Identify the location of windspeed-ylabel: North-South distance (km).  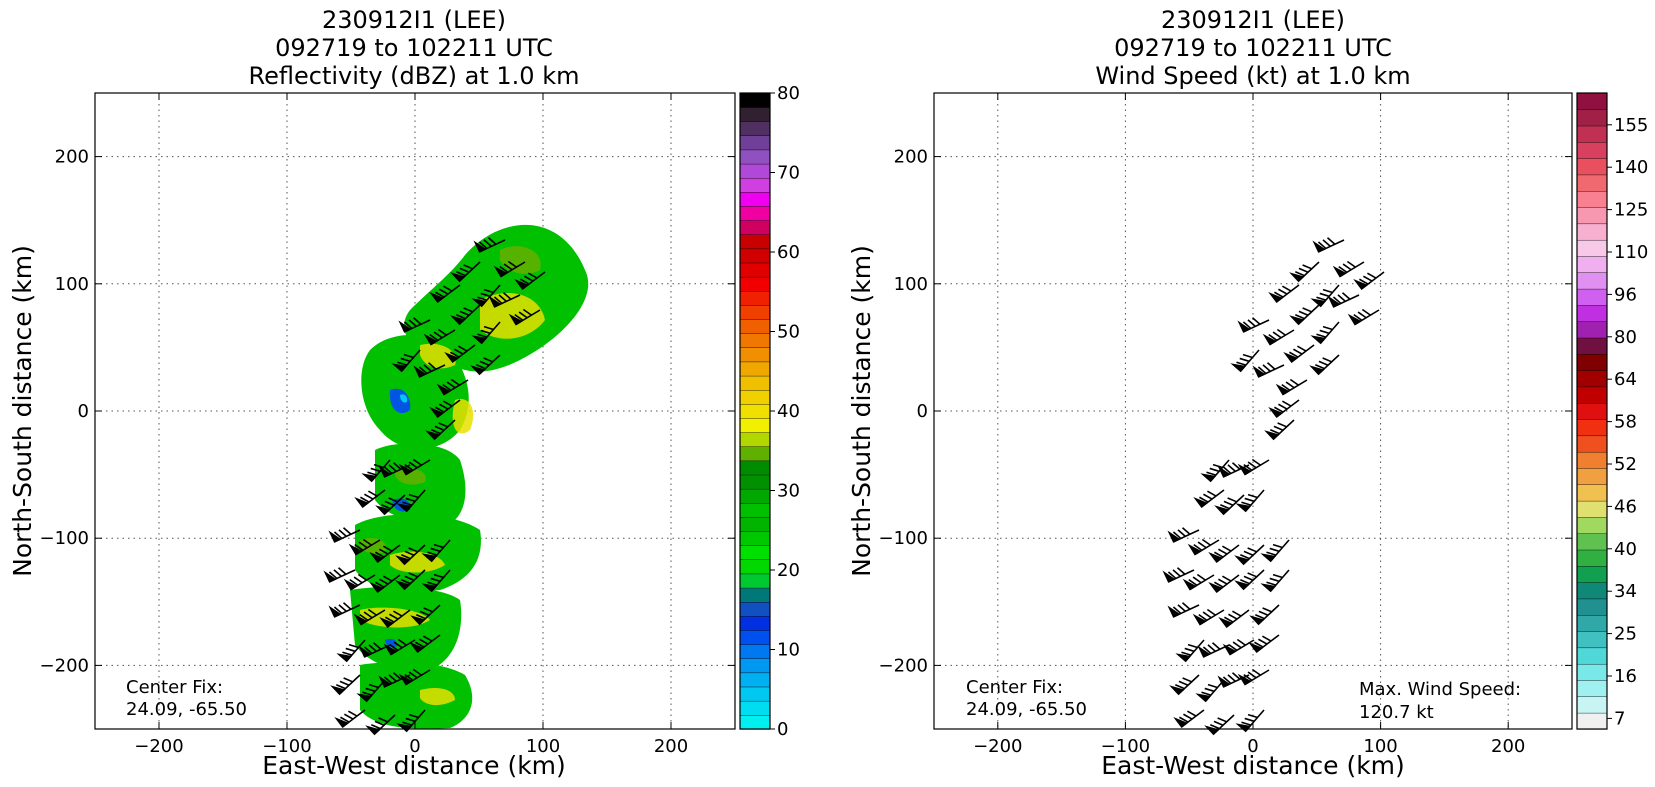
(861, 411).